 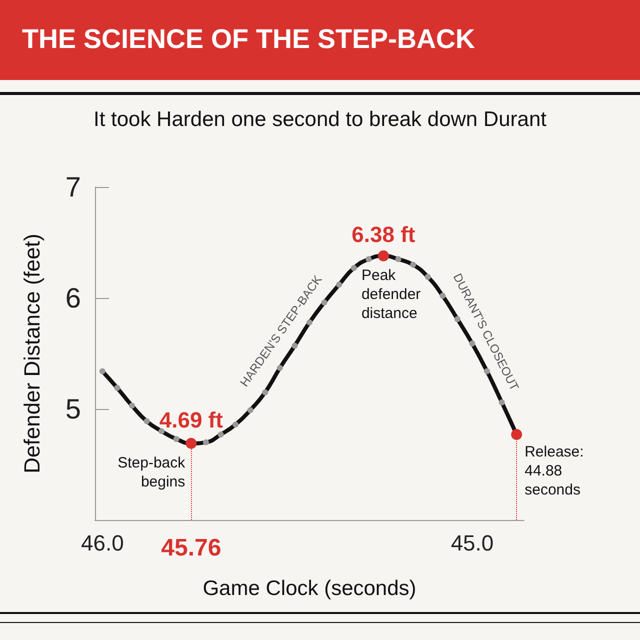 I want to click on annotation: Peak defender distance, so click(x=391, y=294).